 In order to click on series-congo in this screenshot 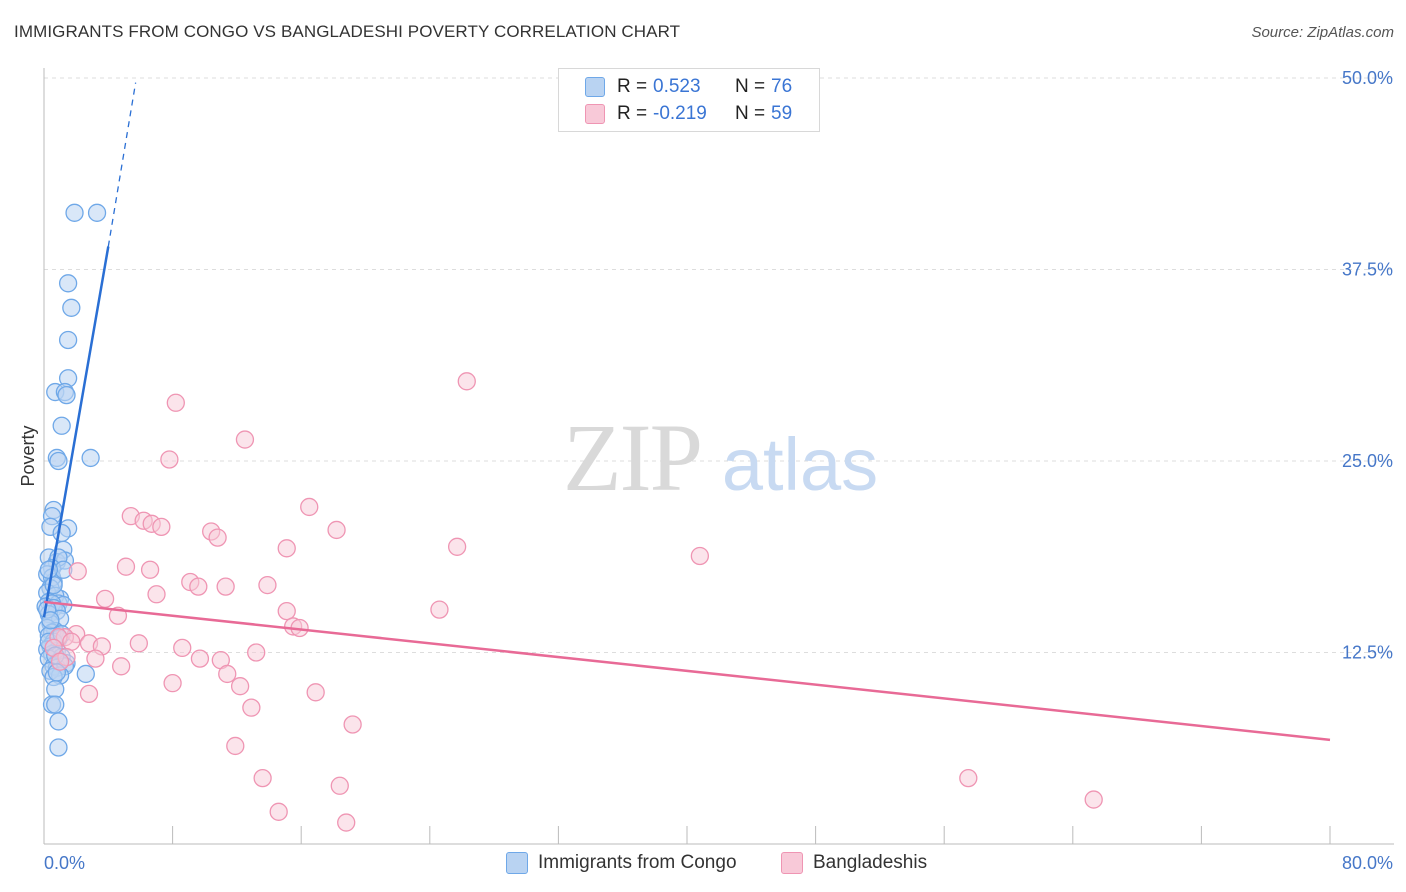, I will do `click(71, 480)`.